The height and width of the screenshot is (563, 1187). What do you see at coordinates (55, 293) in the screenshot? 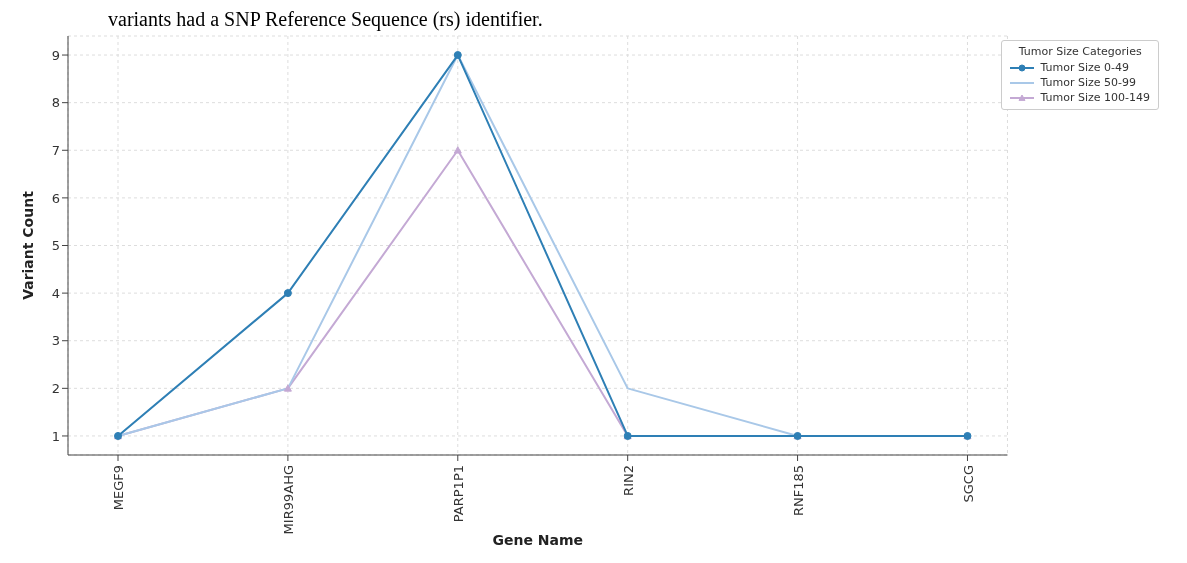
I see `y-tick-label: 4` at bounding box center [55, 293].